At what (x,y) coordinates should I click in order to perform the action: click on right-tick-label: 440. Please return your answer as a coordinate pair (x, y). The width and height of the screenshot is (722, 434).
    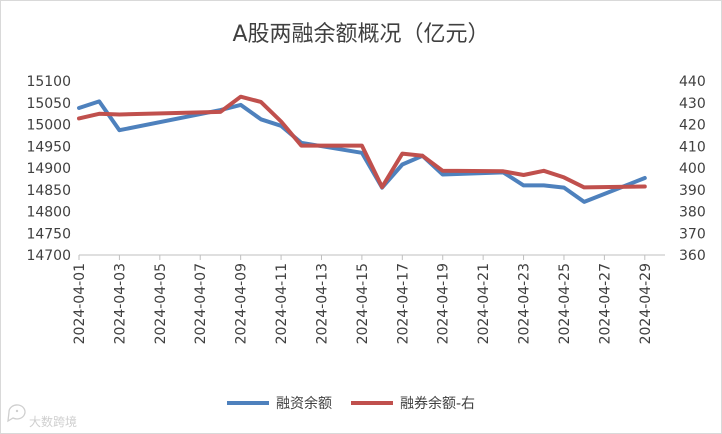
    Looking at the image, I should click on (692, 82).